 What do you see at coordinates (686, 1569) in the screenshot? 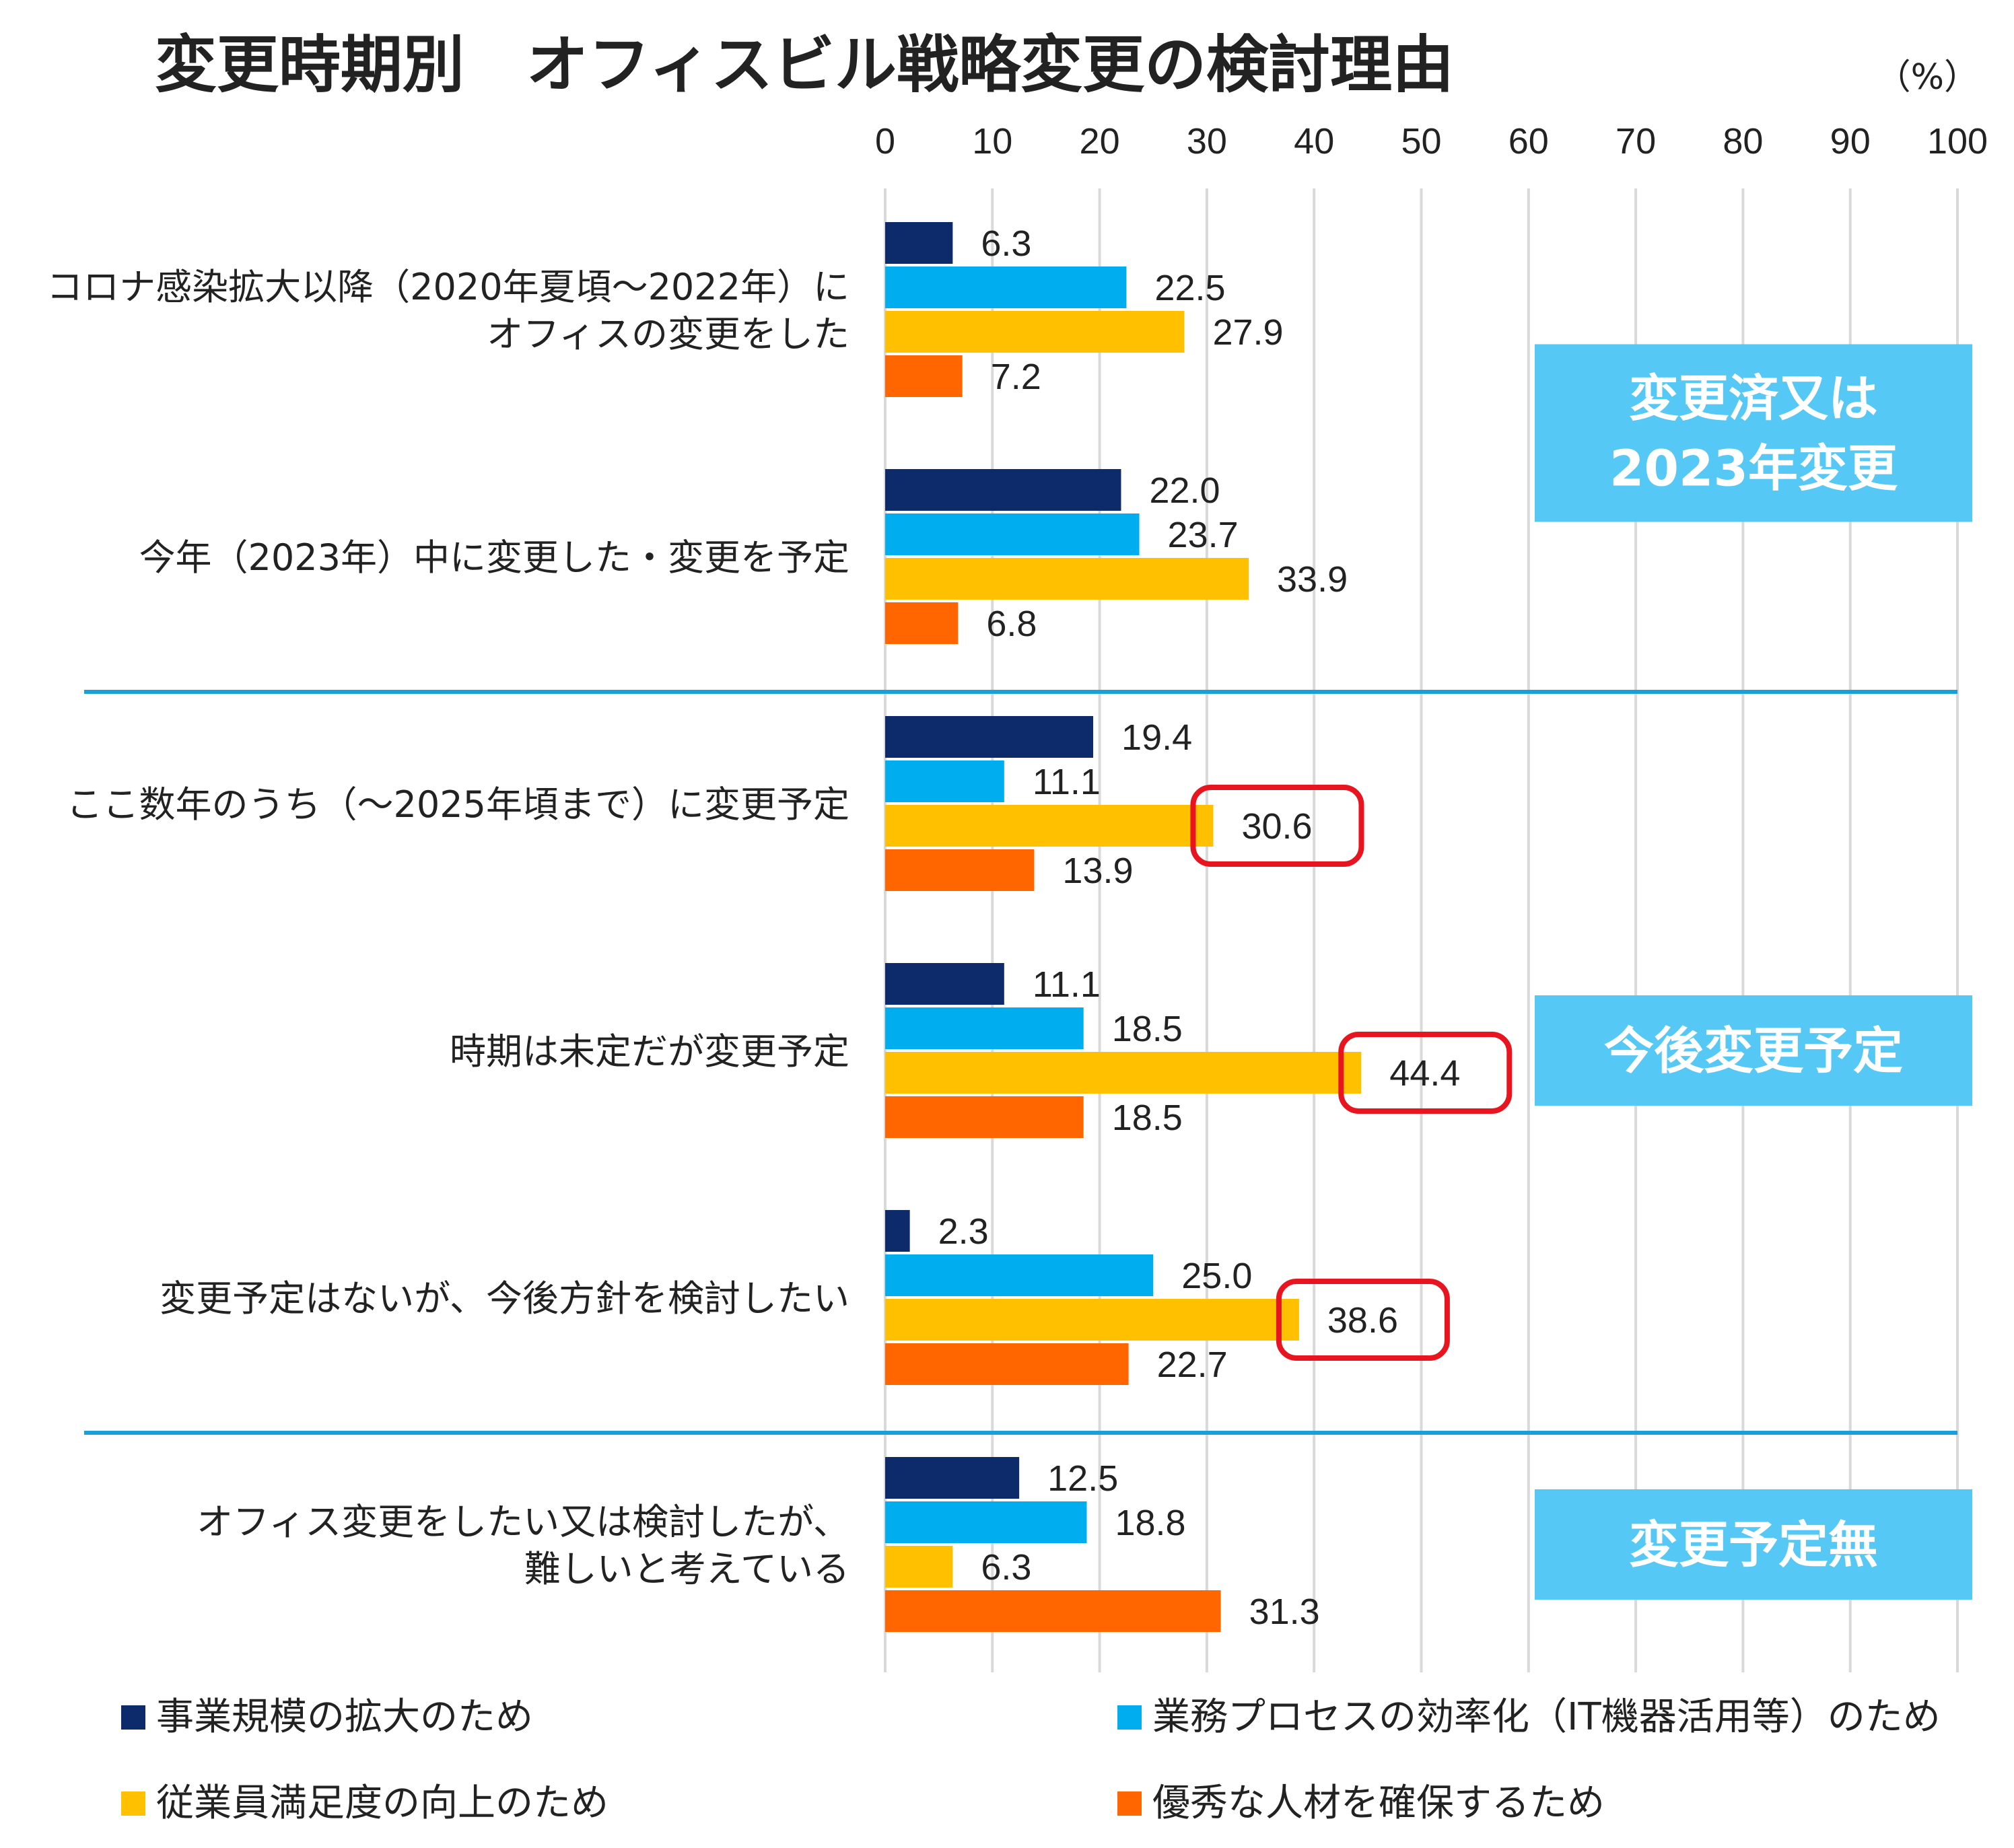
I see `category-label: 難しいと考えている` at bounding box center [686, 1569].